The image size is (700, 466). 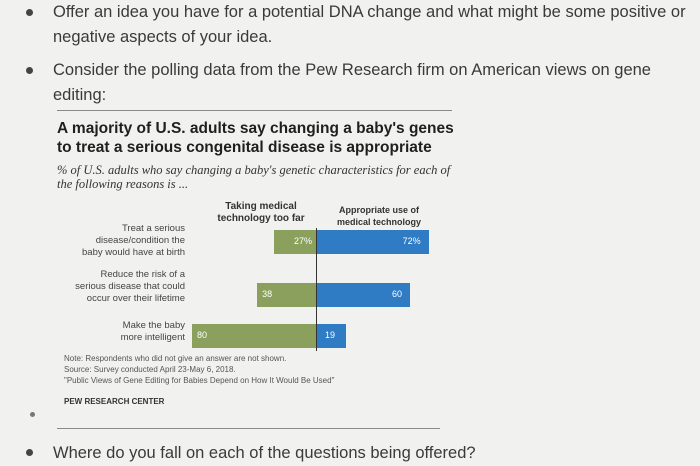 What do you see at coordinates (379, 222) in the screenshot?
I see `column-header-line: medical technology` at bounding box center [379, 222].